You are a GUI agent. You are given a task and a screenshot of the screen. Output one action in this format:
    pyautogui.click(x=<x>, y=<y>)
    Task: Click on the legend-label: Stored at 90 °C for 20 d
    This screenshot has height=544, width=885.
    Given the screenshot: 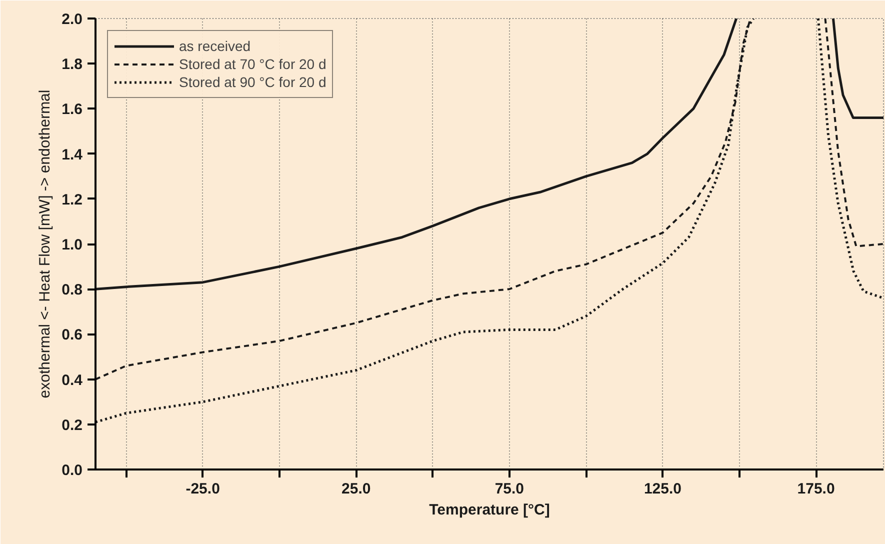 What is the action you would take?
    pyautogui.click(x=252, y=82)
    